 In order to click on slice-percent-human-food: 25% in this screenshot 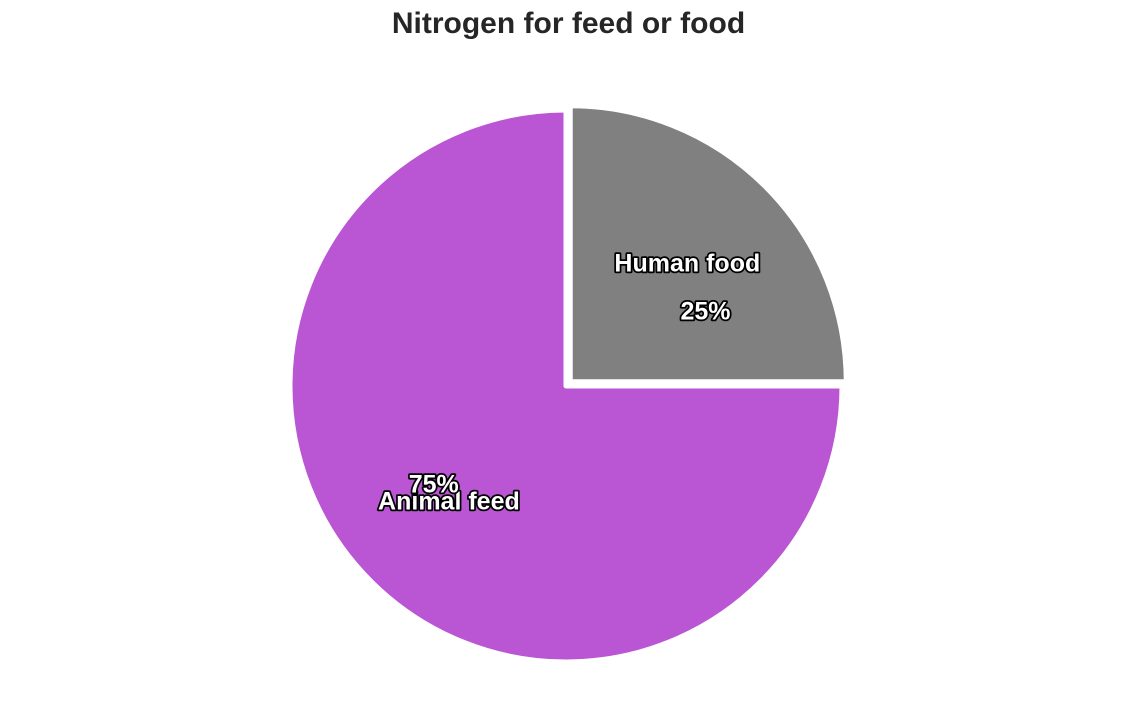, I will do `click(705, 311)`.